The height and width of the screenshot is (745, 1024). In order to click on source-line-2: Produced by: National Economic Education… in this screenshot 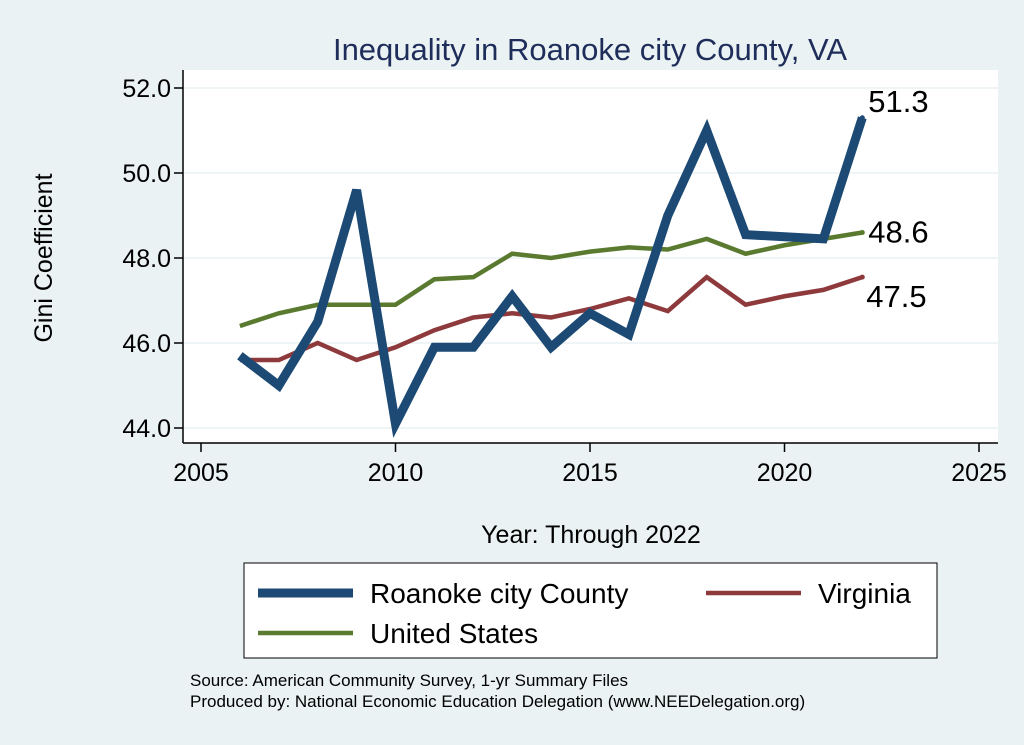, I will do `click(497, 701)`.